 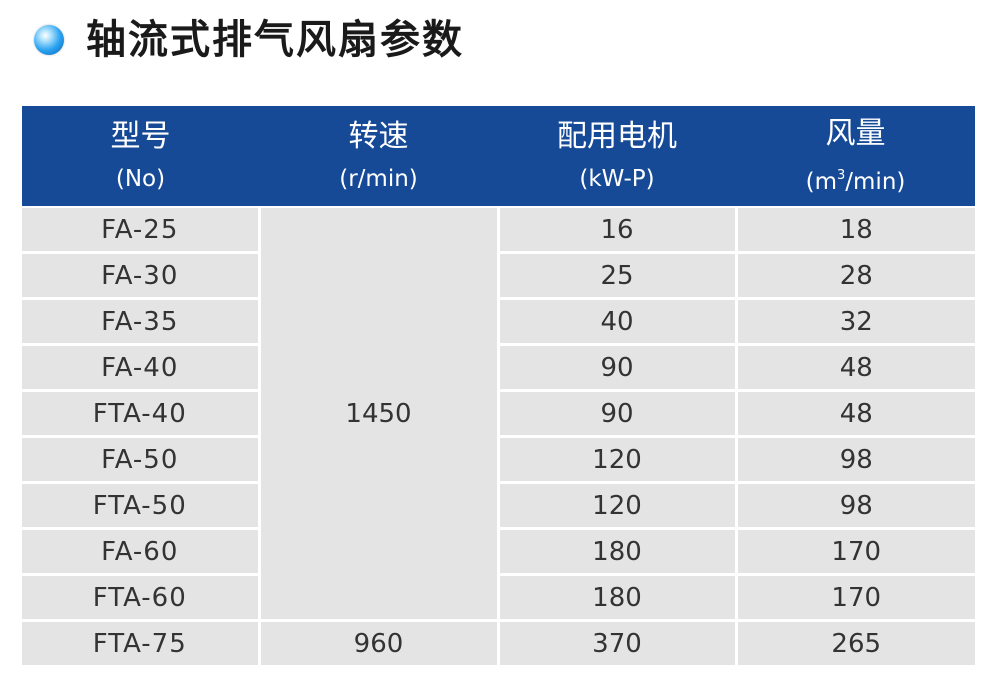 I want to click on airflow-cell: 28, so click(x=854, y=275).